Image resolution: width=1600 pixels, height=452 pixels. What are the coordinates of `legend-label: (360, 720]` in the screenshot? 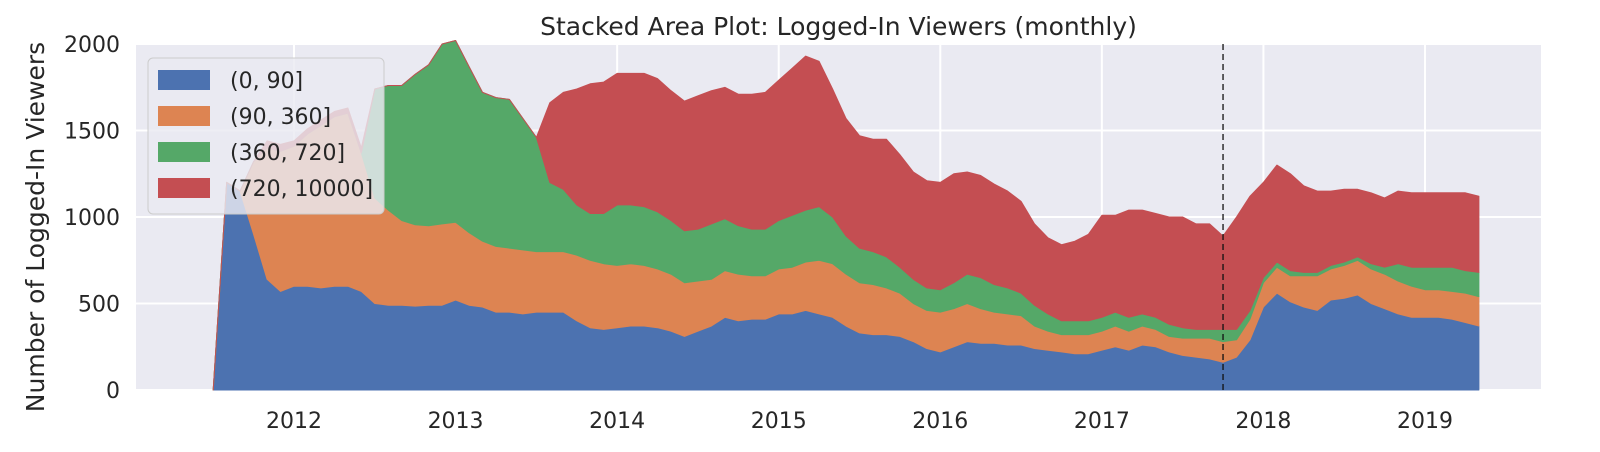 It's located at (287, 153).